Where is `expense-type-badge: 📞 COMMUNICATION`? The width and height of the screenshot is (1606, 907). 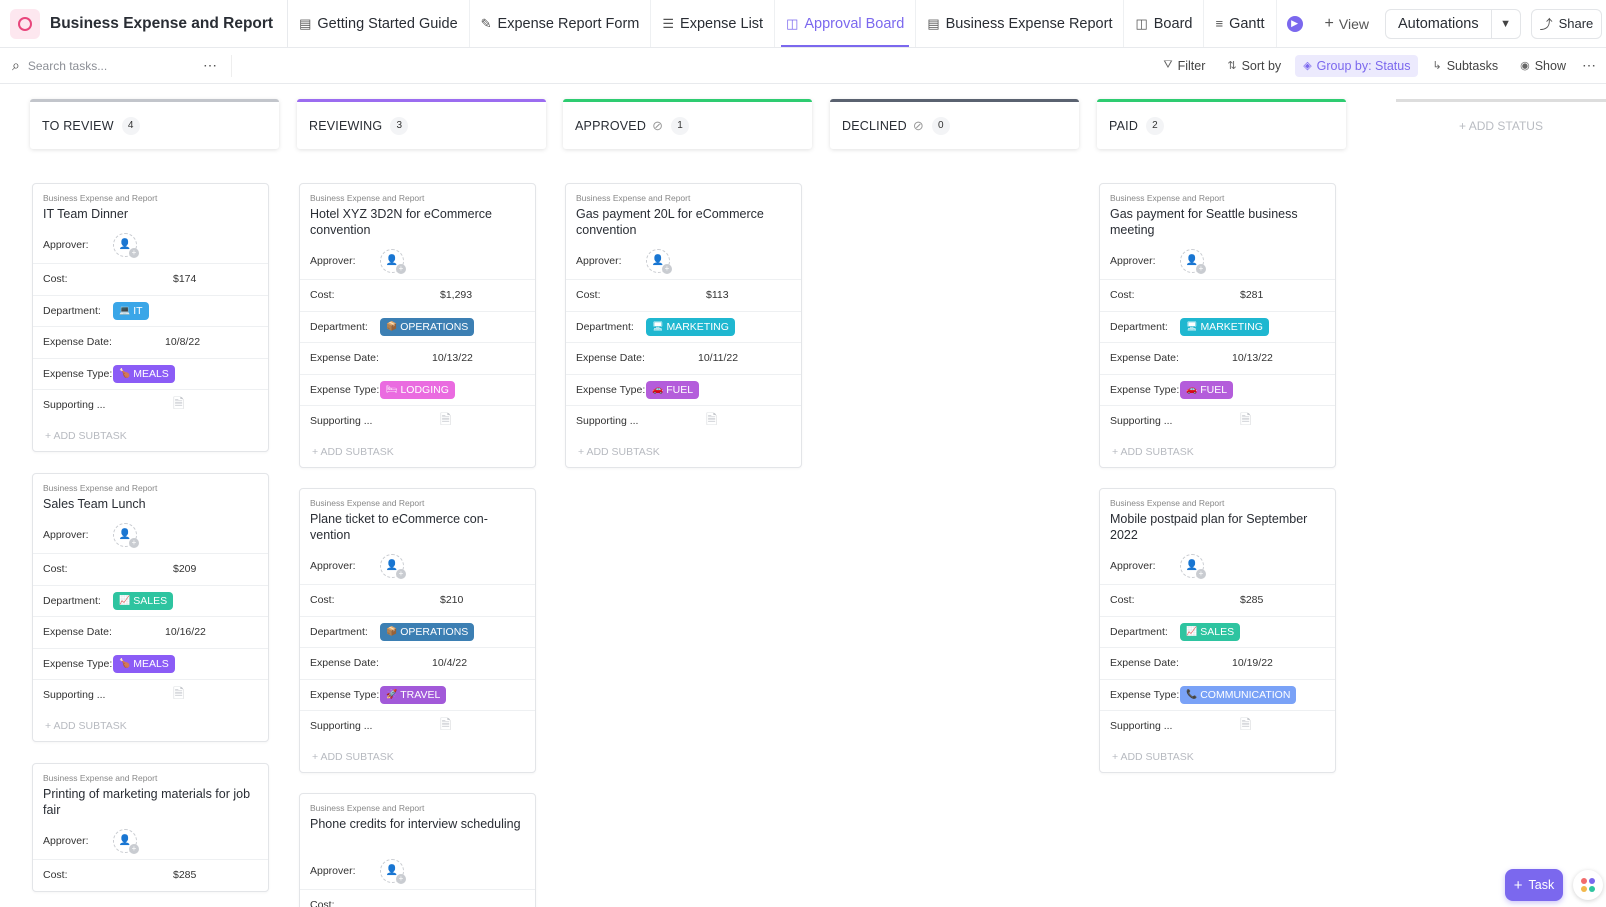 expense-type-badge: 📞 COMMUNICATION is located at coordinates (1238, 694).